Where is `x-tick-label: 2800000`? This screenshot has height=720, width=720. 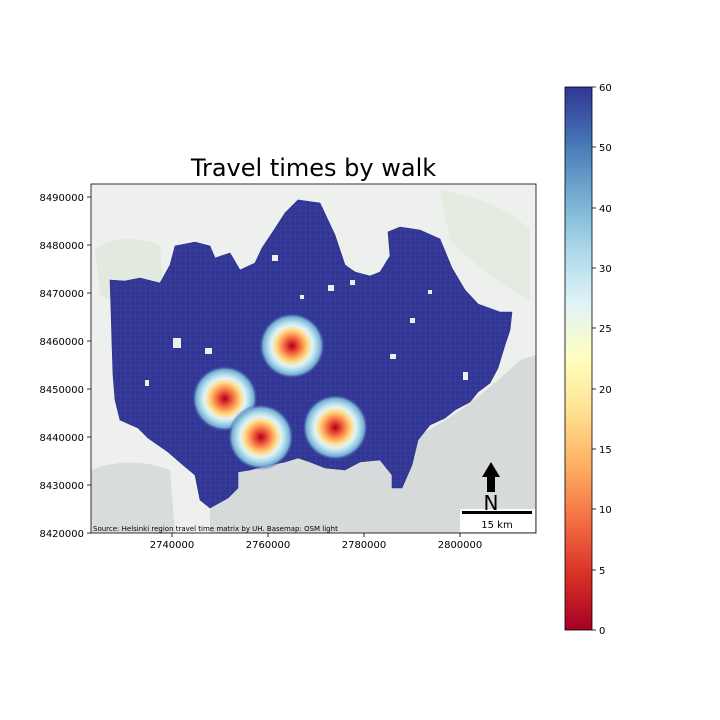 x-tick-label: 2800000 is located at coordinates (460, 545).